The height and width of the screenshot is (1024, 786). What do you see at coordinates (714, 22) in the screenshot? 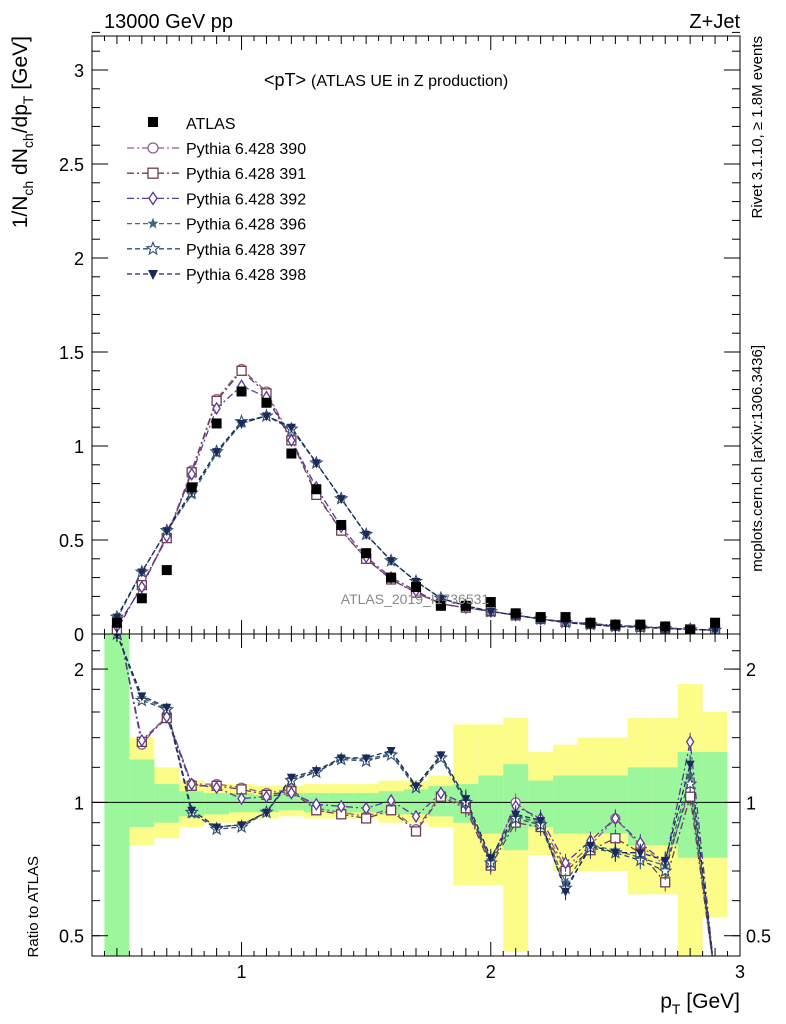
I see `process-label: Z+Jet` at bounding box center [714, 22].